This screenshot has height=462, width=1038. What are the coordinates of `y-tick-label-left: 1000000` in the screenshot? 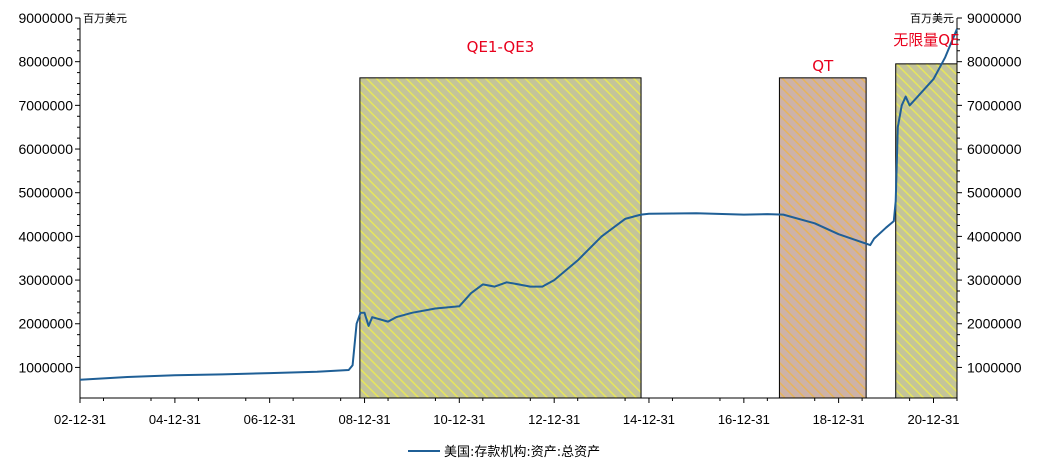 It's located at (45, 367).